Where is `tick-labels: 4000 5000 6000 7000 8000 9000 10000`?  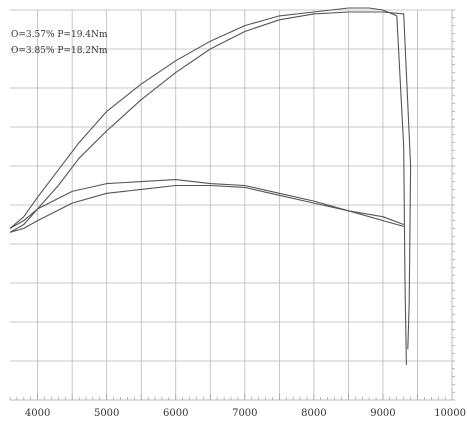 tick-labels: 4000 5000 6000 7000 8000 9000 10000 is located at coordinates (245, 413).